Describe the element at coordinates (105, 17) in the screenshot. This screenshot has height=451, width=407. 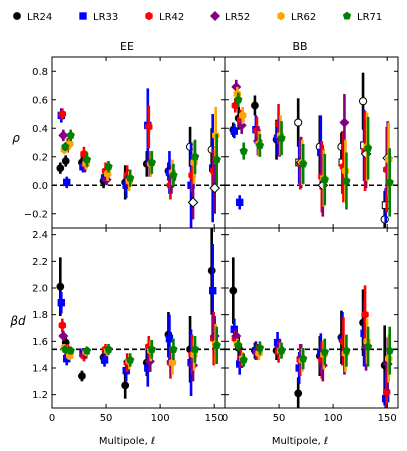
I see `legend-label-lr33: LR33` at that location.